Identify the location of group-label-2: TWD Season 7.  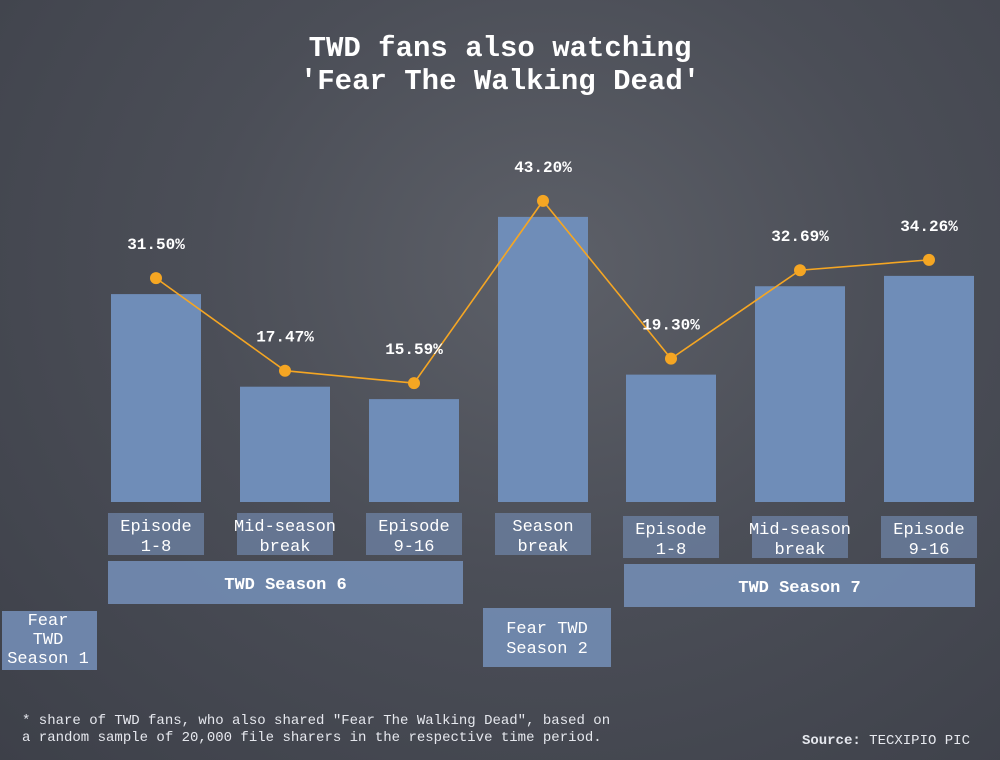
(799, 588).